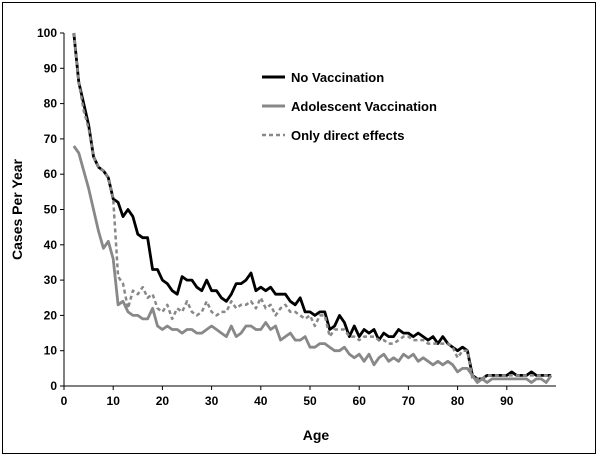  I want to click on y-tick-label: 80, so click(51, 104).